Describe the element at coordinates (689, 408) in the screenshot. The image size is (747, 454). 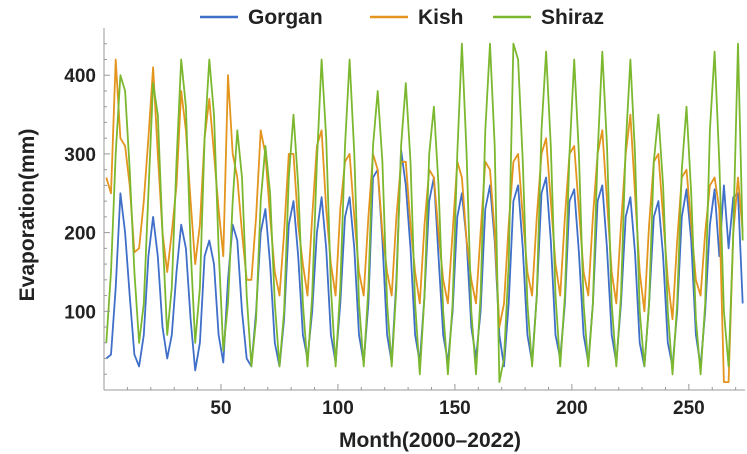
I see `x-tick-label: 250` at that location.